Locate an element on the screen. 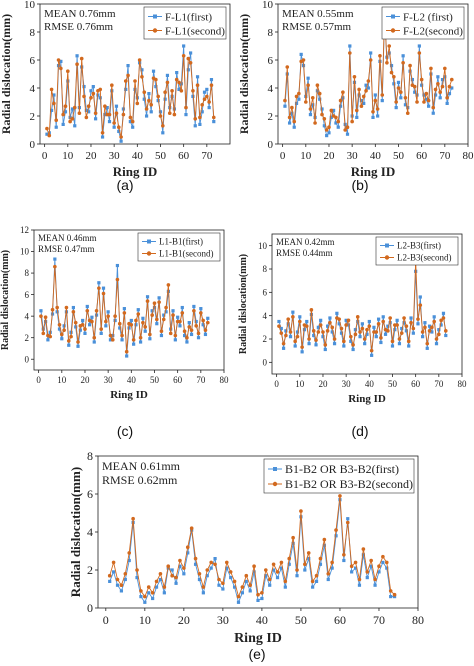  legend-entry: L2-B3(first) is located at coordinates (419, 246).